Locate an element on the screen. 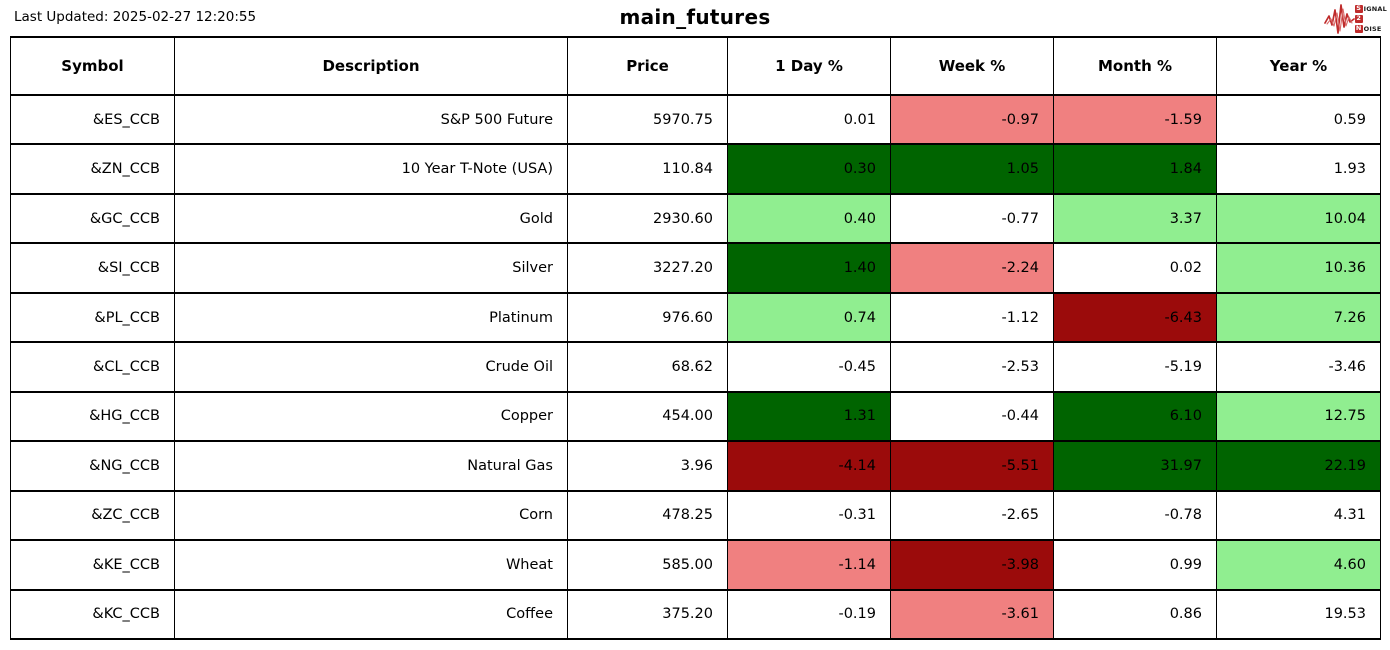 Image resolution: width=1390 pixels, height=650 pixels. month-change-cell: -5.19 is located at coordinates (1135, 367).